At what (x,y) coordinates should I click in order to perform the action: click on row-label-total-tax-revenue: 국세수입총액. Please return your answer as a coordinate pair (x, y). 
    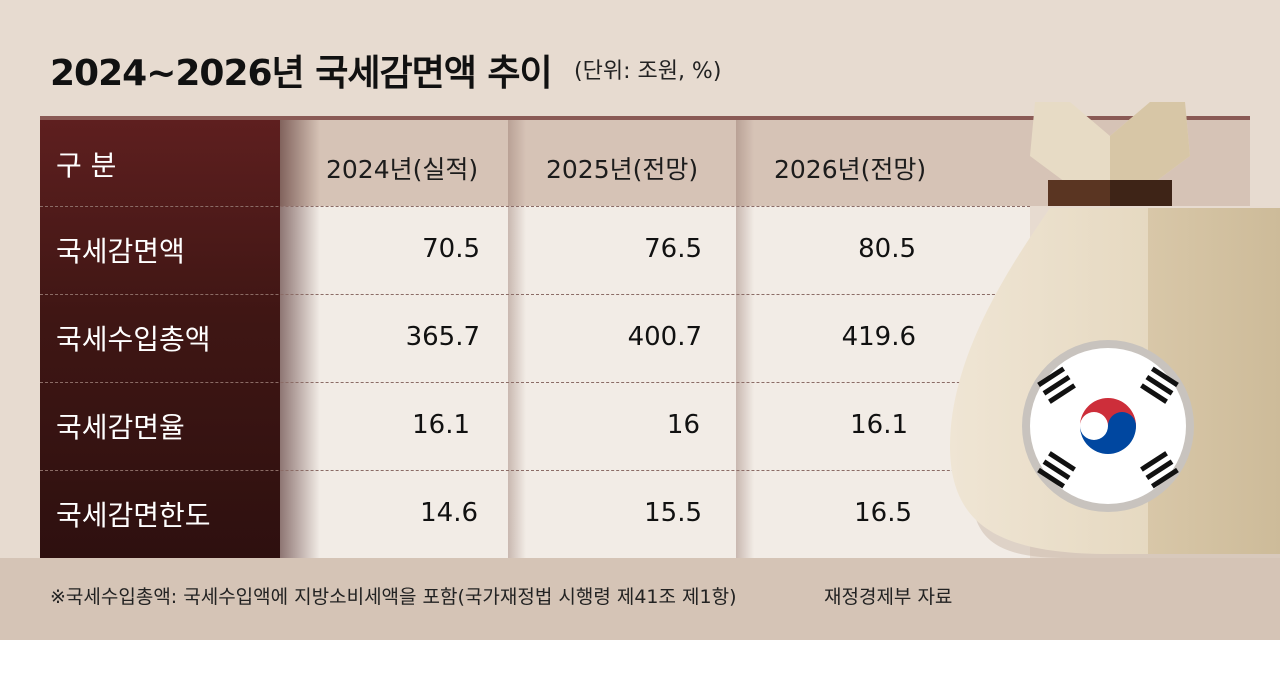
    Looking at the image, I should click on (133, 339).